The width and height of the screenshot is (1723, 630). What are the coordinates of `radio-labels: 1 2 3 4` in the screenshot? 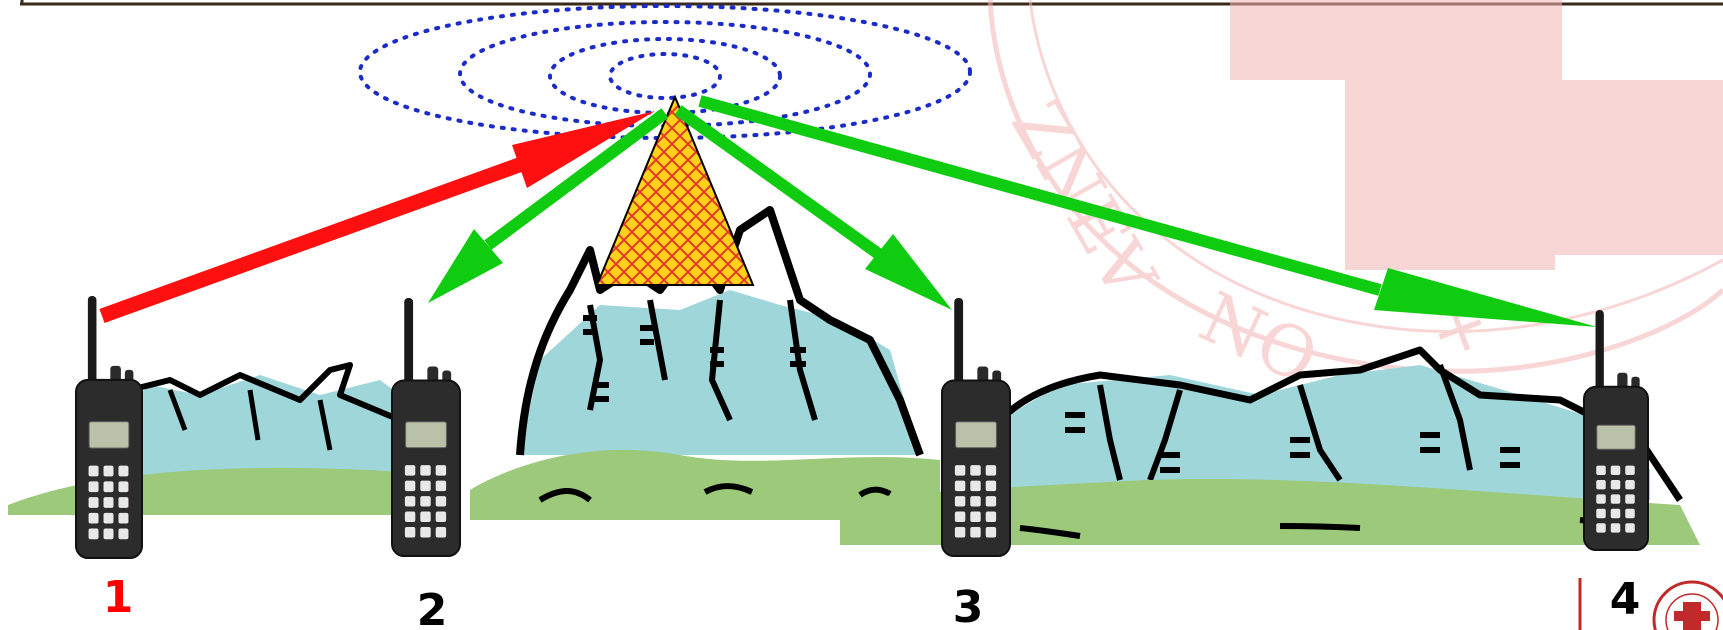 It's located at (872, 601).